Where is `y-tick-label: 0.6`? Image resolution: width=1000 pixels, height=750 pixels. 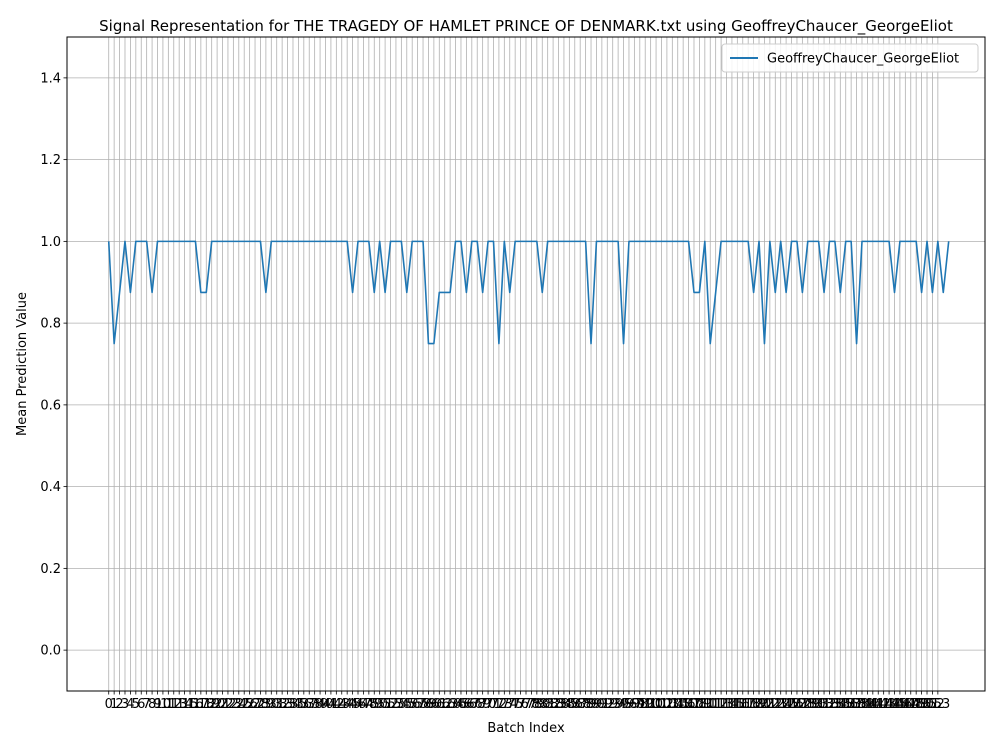
y-tick-label: 0.6 is located at coordinates (50, 405).